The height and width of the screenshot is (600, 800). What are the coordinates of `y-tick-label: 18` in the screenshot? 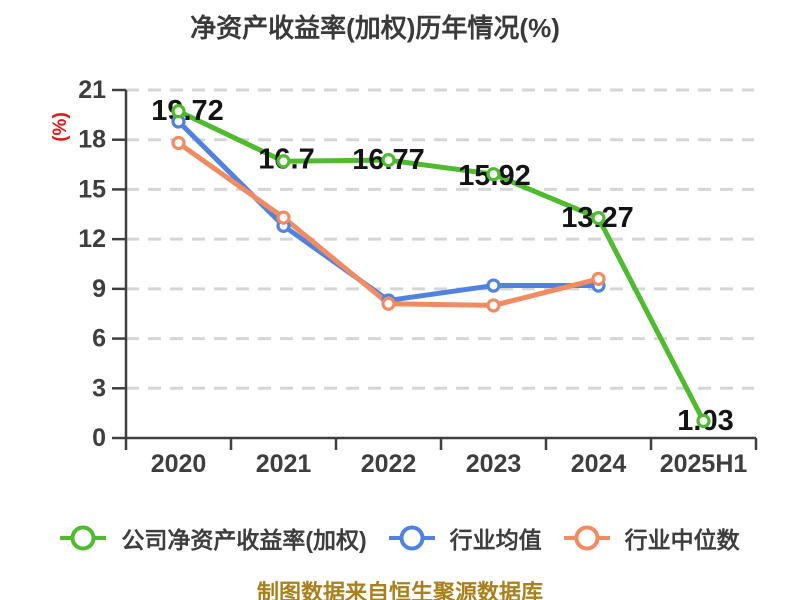 It's located at (92, 140).